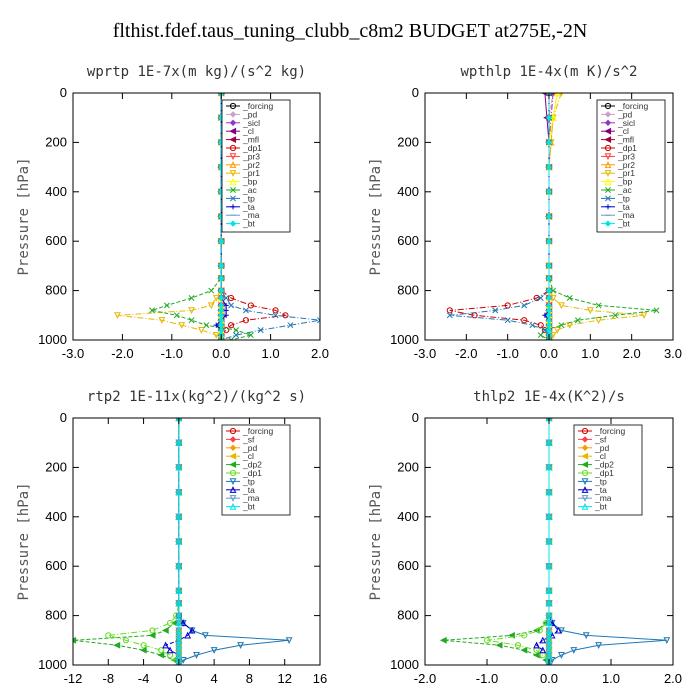 The height and width of the screenshot is (700, 700). I want to click on x-tick-label: -2.0, so click(122, 353).